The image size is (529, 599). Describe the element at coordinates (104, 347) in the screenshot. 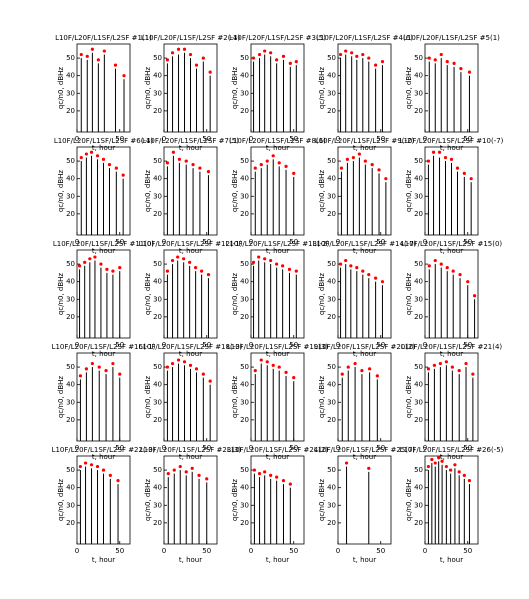

I see `chart-title: L10F/L20F/L1SF/L2SF #16(-1)` at that location.